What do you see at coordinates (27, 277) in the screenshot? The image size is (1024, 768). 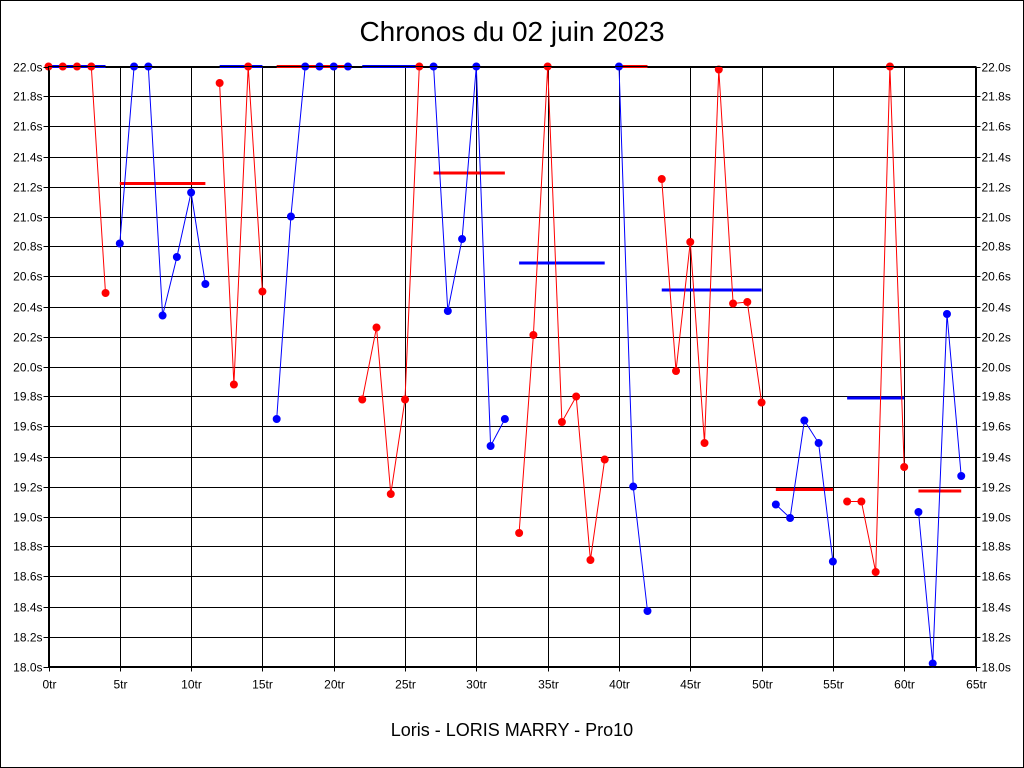 I see `y-tick-label-left: 20.6s` at bounding box center [27, 277].